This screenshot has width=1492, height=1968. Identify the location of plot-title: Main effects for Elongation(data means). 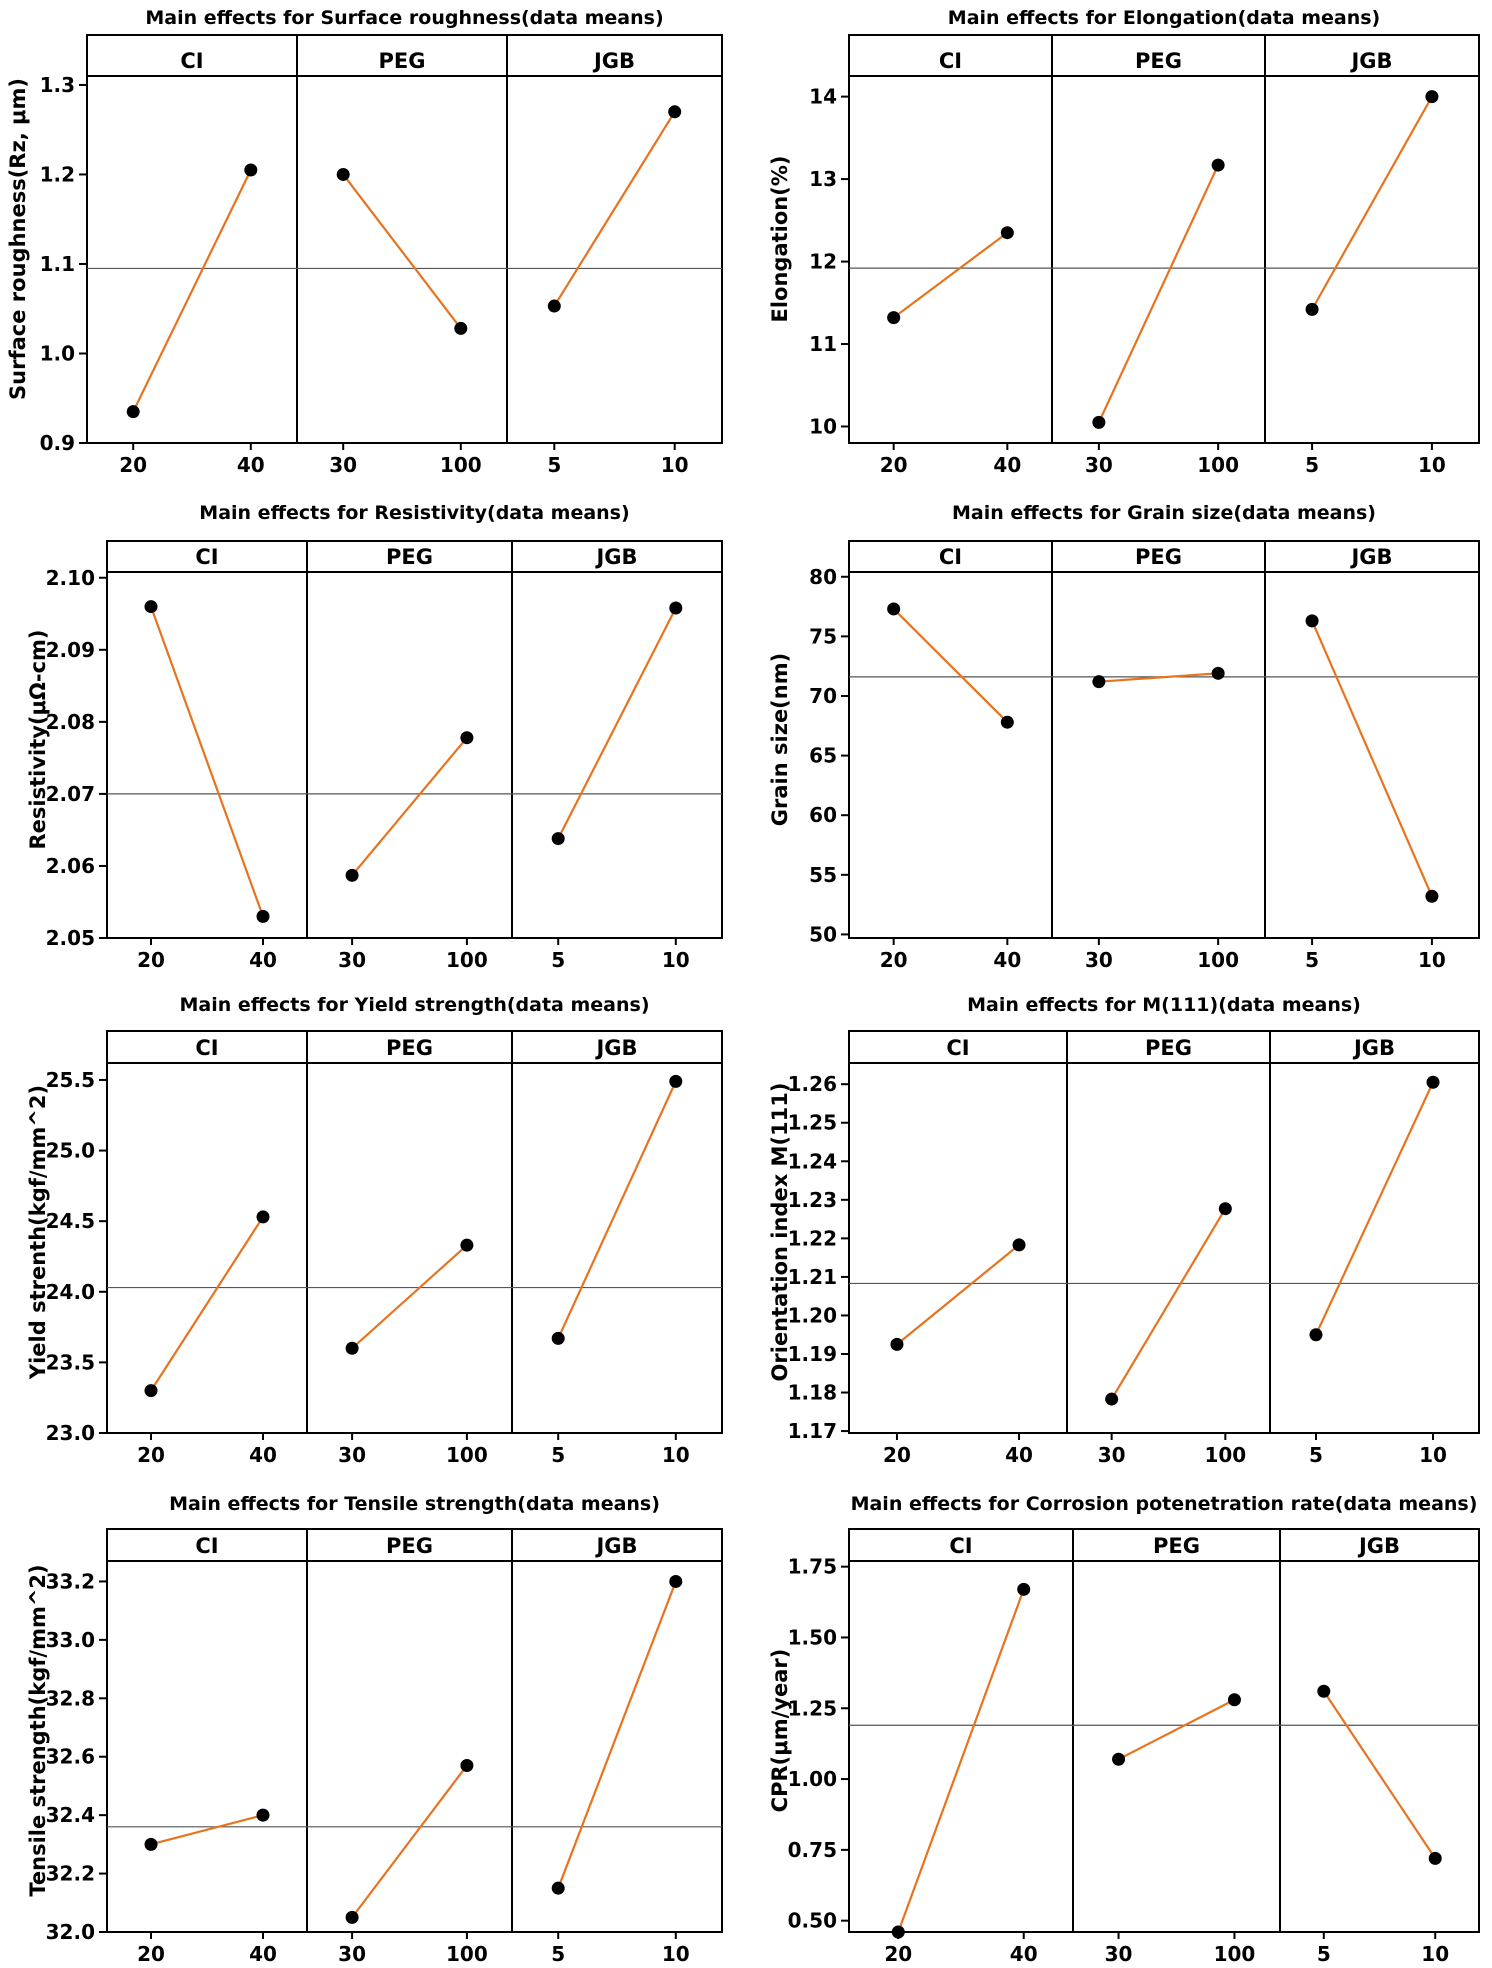
(1164, 18).